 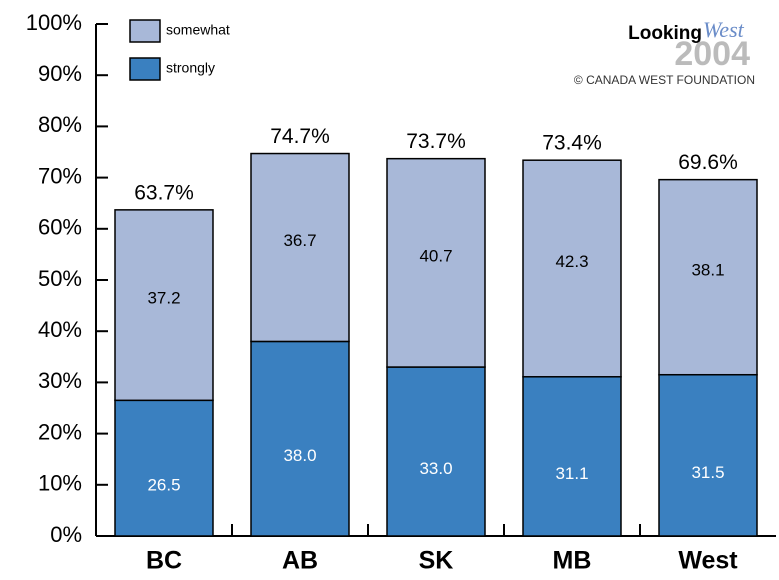 What do you see at coordinates (66, 534) in the screenshot?
I see `y-tick-label: 0%` at bounding box center [66, 534].